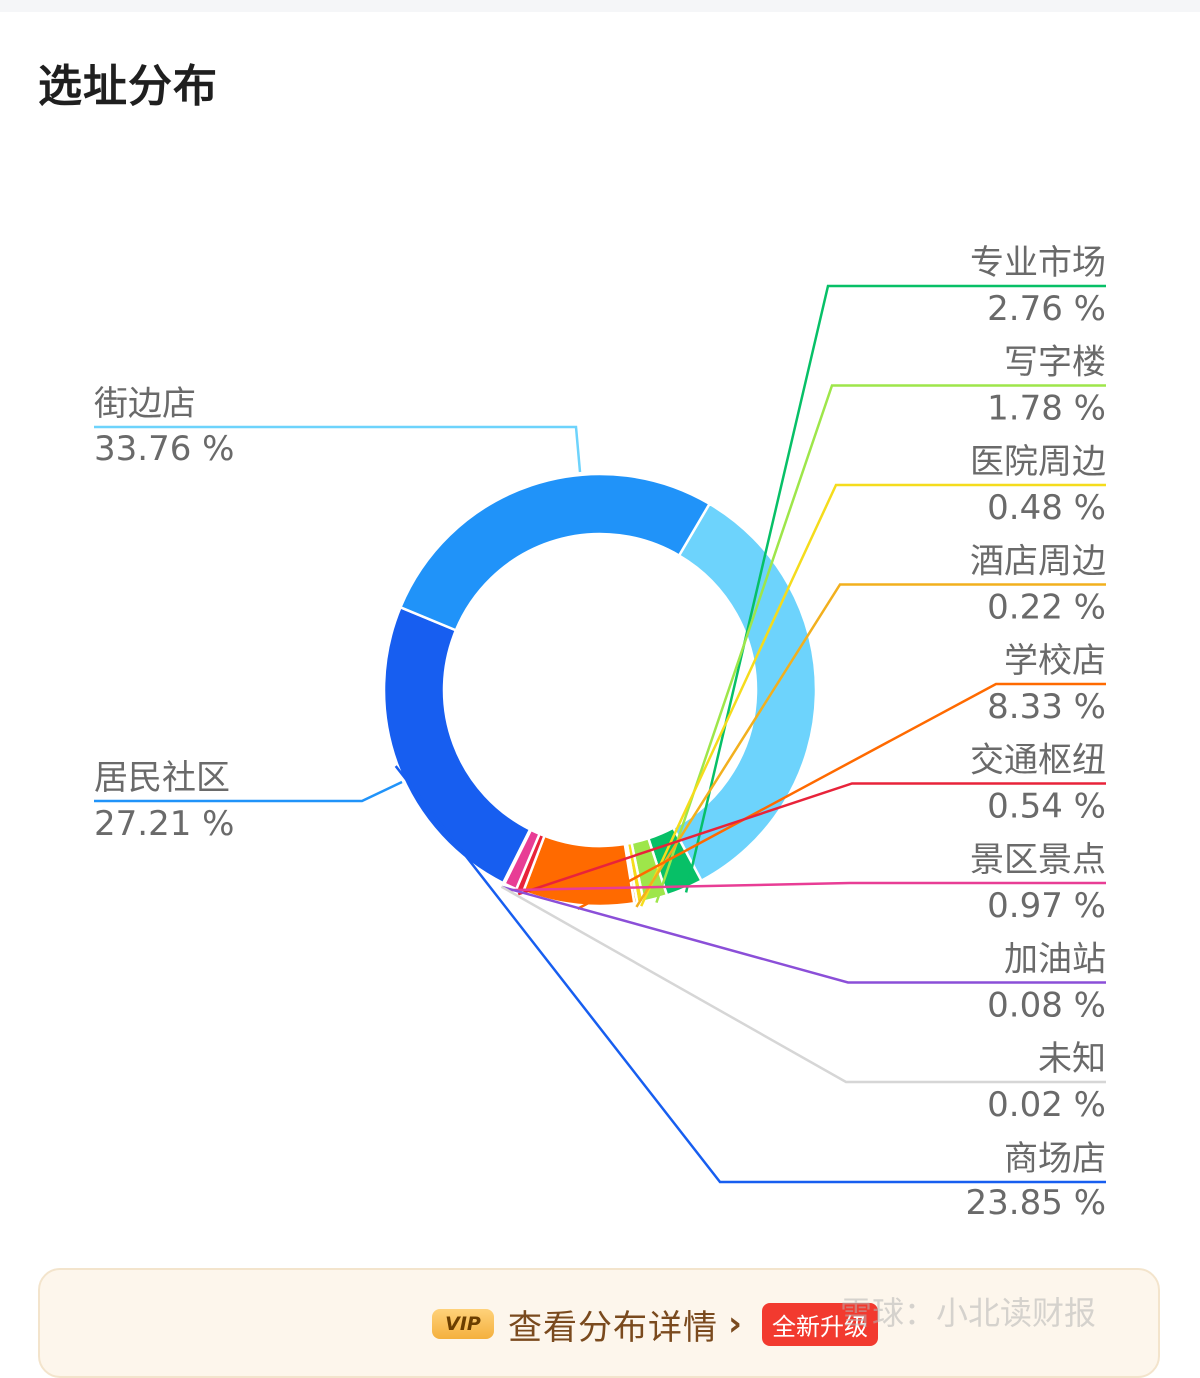  I want to click on slice-value: 2.76 %, so click(1046, 309).